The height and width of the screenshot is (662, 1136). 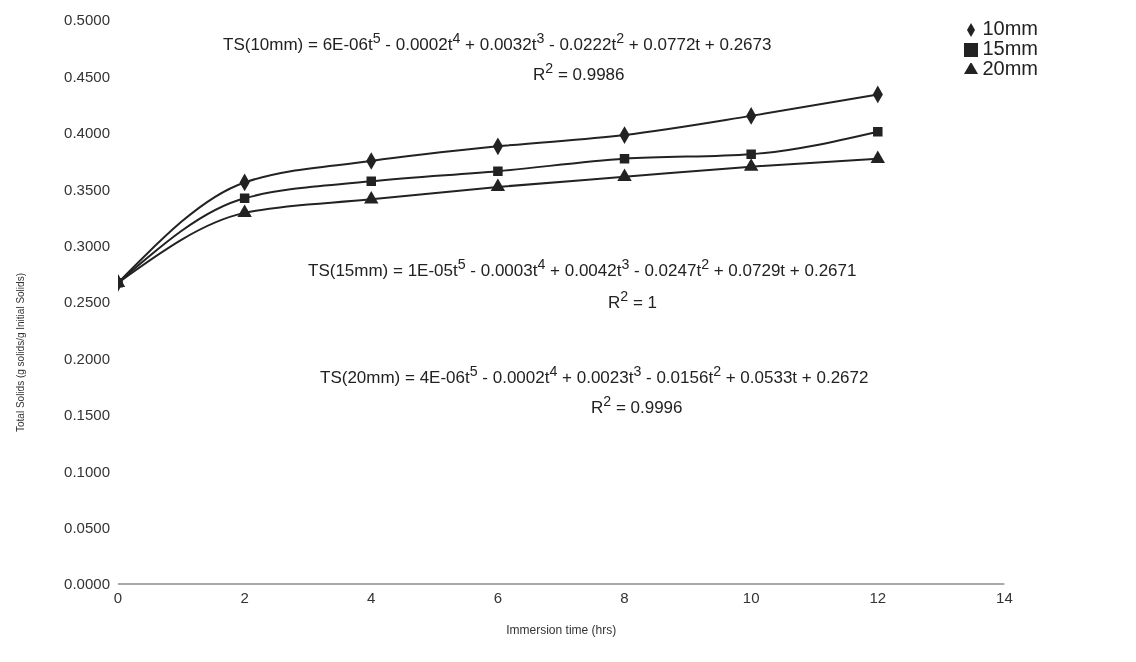 What do you see at coordinates (87, 471) in the screenshot?
I see `y-tick-label: 0.1000` at bounding box center [87, 471].